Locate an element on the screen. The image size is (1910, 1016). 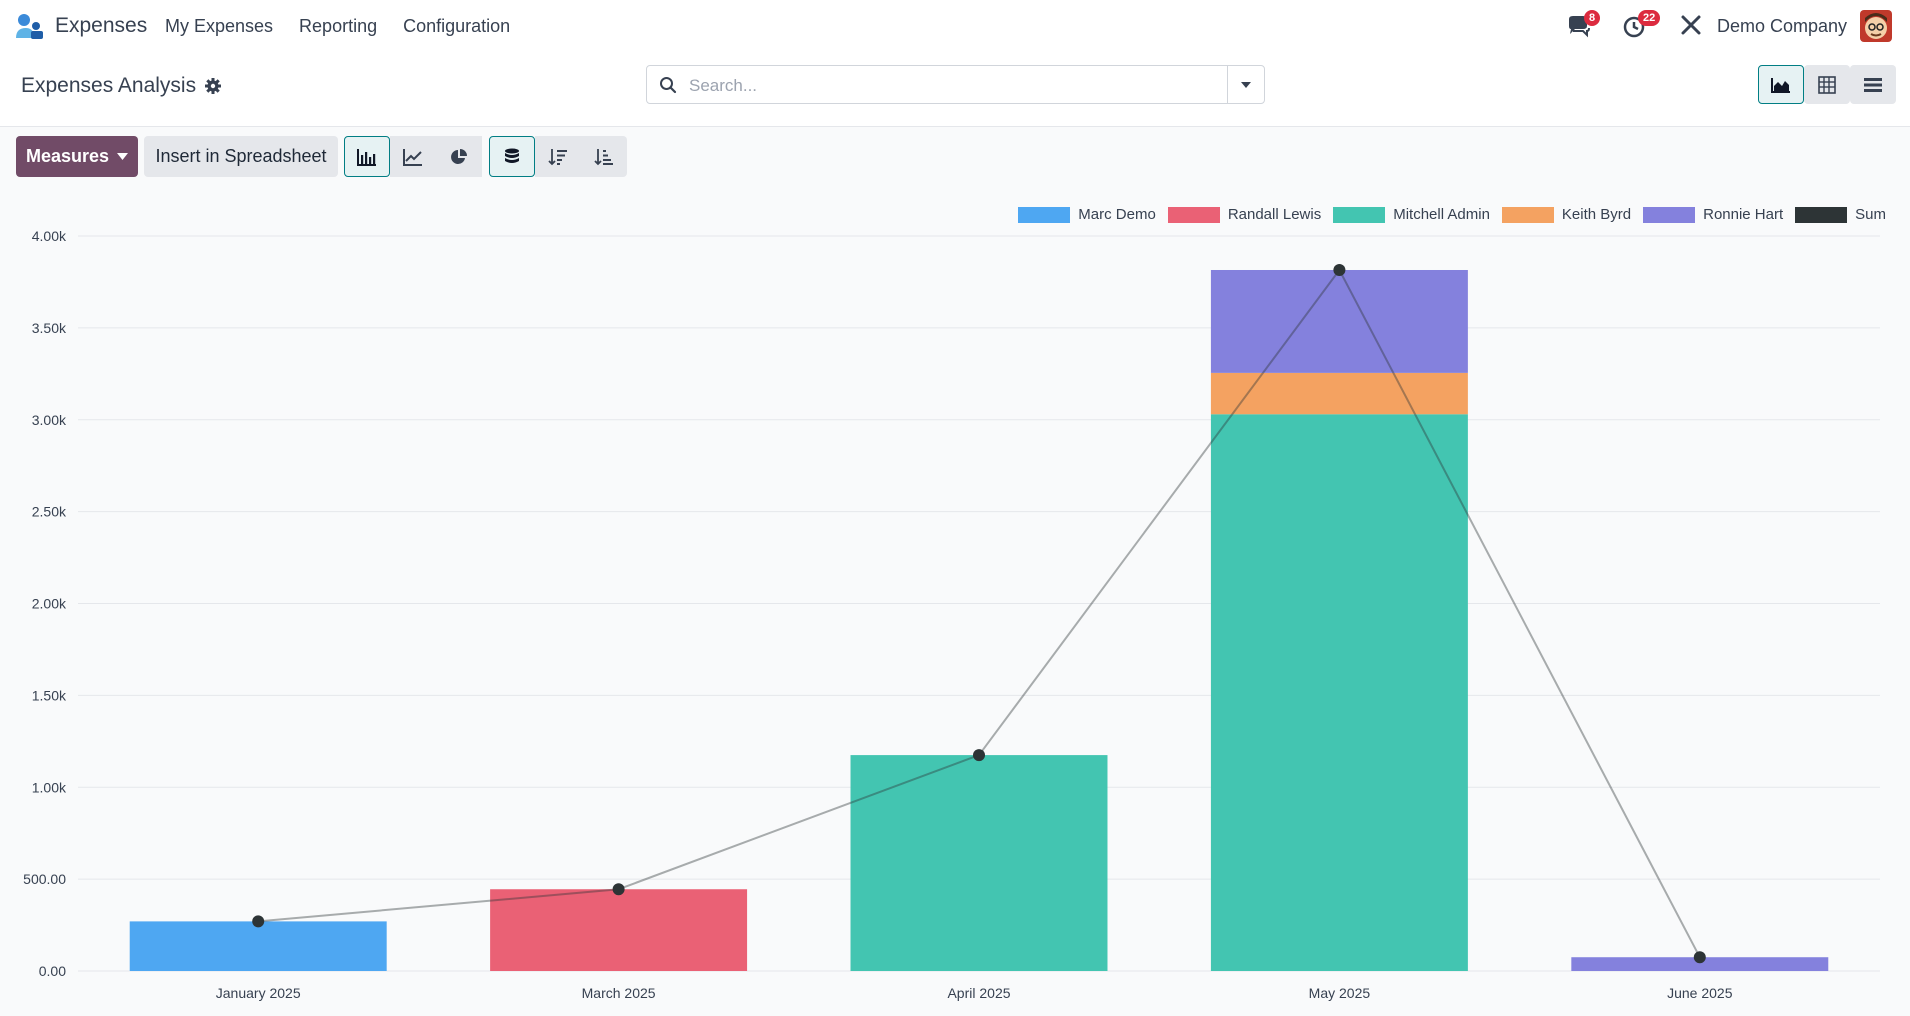
graph-view-button is located at coordinates (1781, 84).